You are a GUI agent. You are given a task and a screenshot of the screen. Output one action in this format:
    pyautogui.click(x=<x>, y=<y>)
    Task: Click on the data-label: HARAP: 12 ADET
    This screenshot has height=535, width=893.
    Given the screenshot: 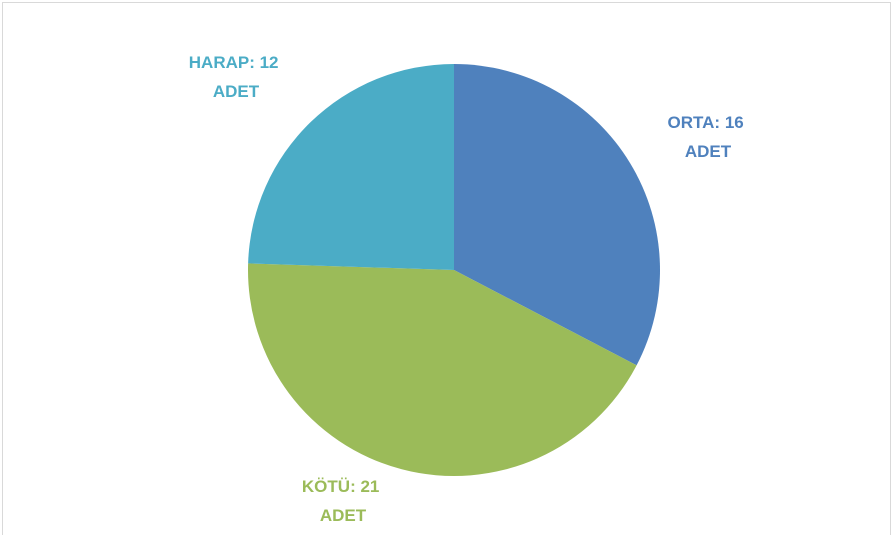 What is the action you would take?
    pyautogui.click(x=236, y=77)
    